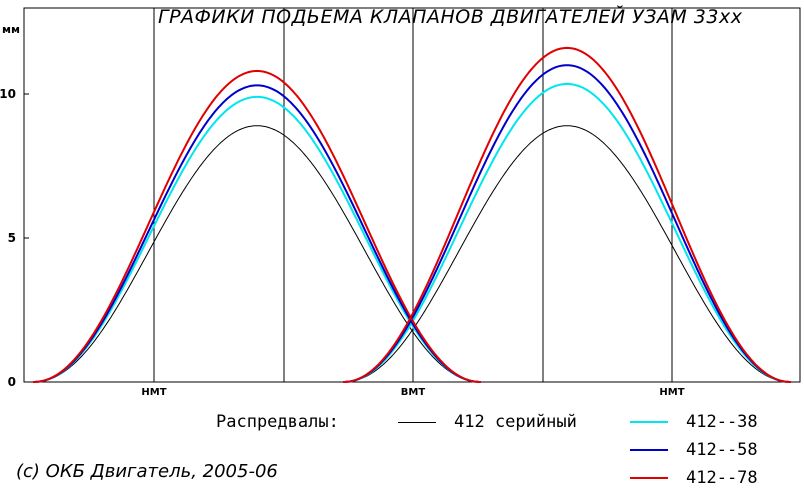 The height and width of the screenshot is (500, 804). I want to click on x-marker-label-1: ВМТ, so click(413, 392).